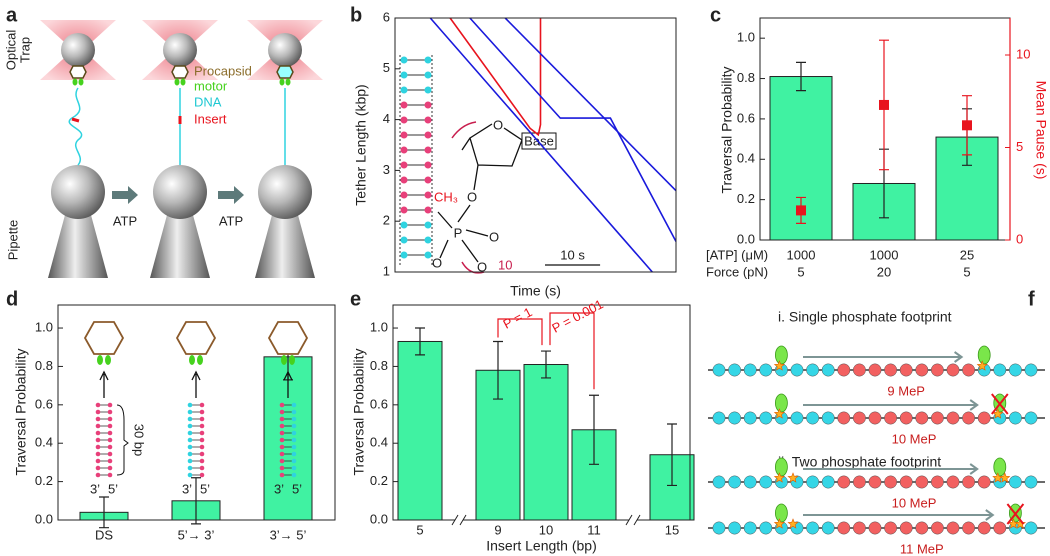  I want to click on bar, so click(546, 442).